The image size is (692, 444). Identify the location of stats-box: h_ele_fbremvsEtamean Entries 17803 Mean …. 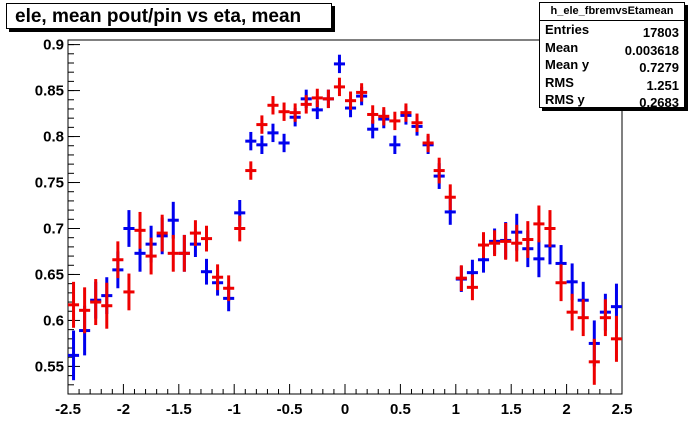
(612, 56).